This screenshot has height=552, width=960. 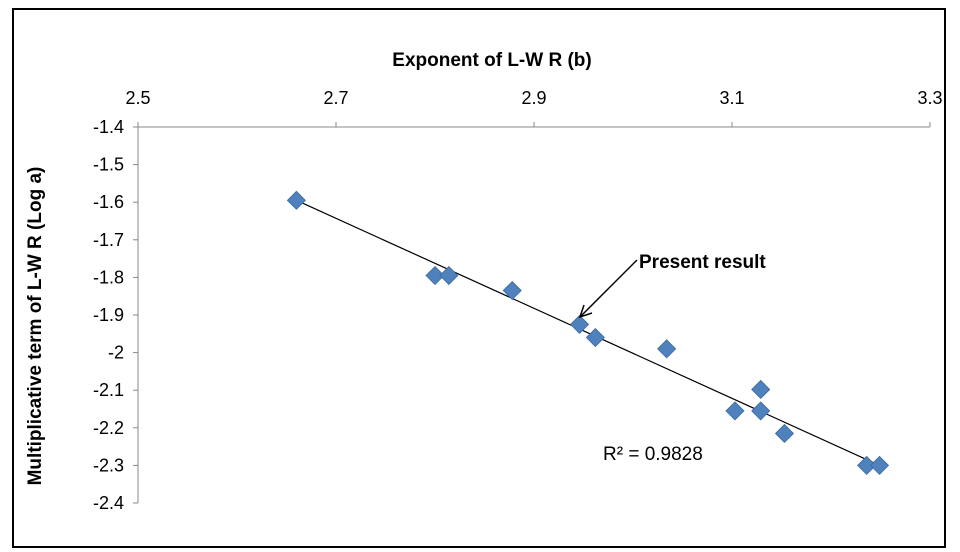 What do you see at coordinates (108, 165) in the screenshot?
I see `y-tick-label: -1.5` at bounding box center [108, 165].